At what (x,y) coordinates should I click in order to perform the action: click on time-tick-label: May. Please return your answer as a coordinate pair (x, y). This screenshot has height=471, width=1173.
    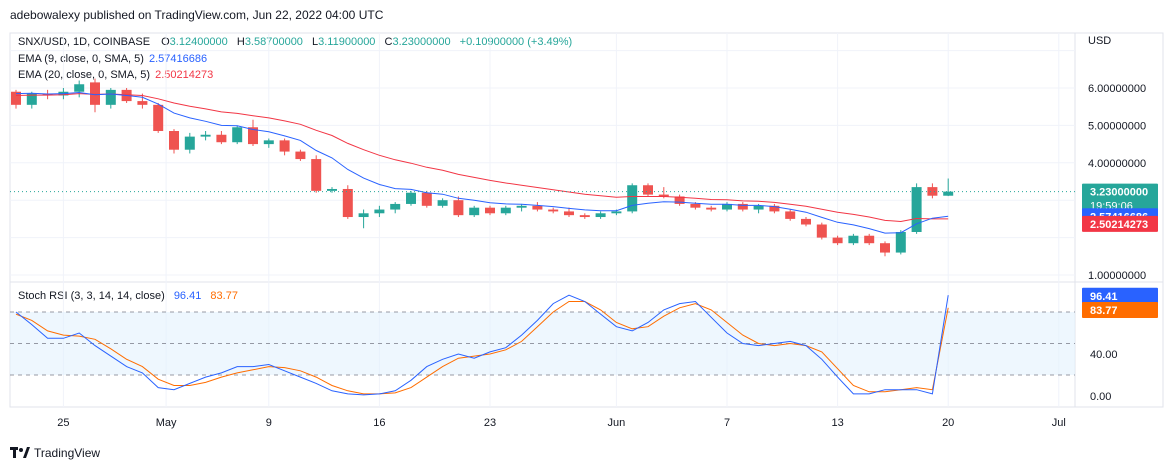
    Looking at the image, I should click on (166, 423).